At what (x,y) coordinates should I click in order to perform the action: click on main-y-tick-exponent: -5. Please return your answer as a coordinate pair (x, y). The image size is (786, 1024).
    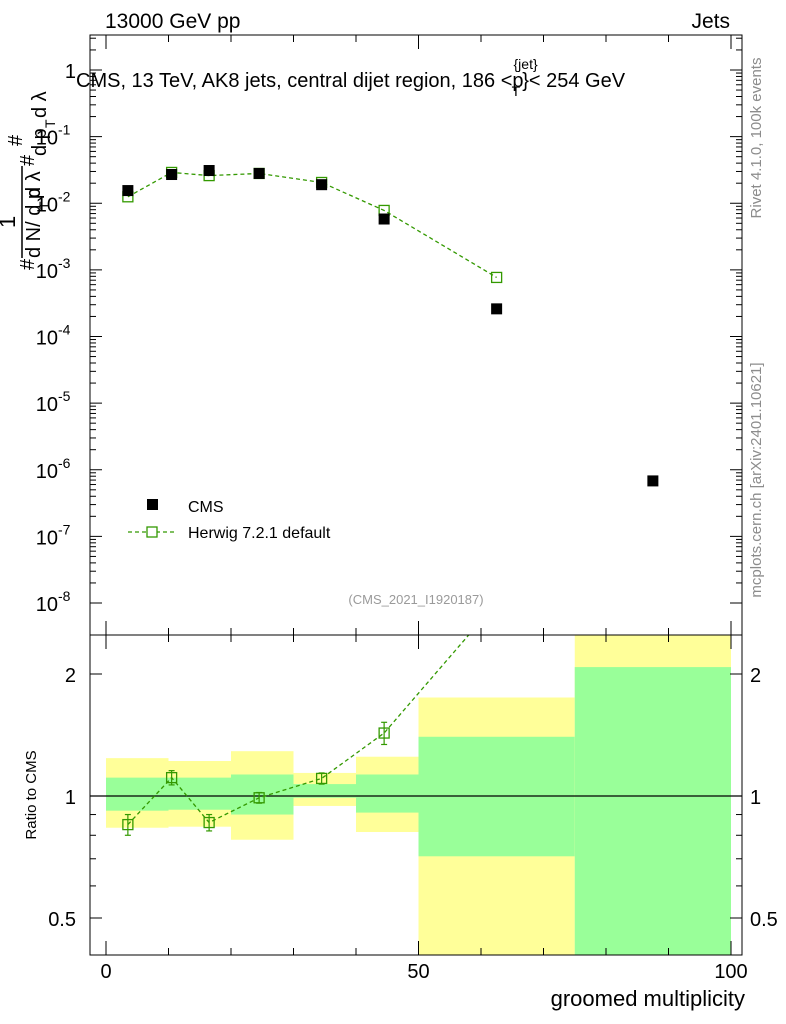
    Looking at the image, I should click on (64, 396).